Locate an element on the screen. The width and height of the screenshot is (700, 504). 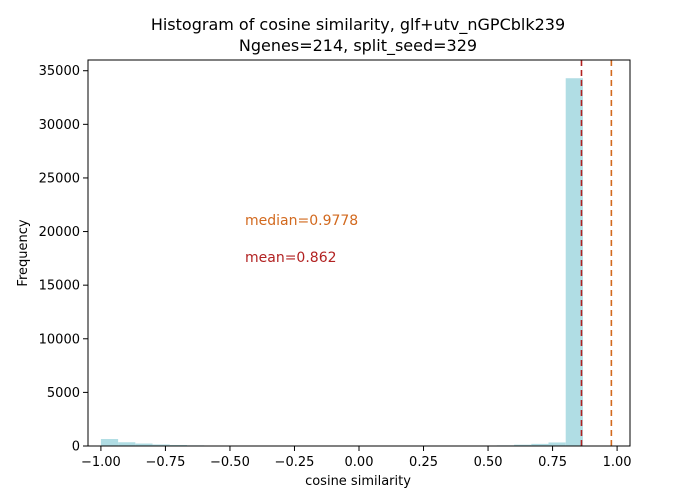
mean-annotation: mean=0.862 is located at coordinates (291, 258).